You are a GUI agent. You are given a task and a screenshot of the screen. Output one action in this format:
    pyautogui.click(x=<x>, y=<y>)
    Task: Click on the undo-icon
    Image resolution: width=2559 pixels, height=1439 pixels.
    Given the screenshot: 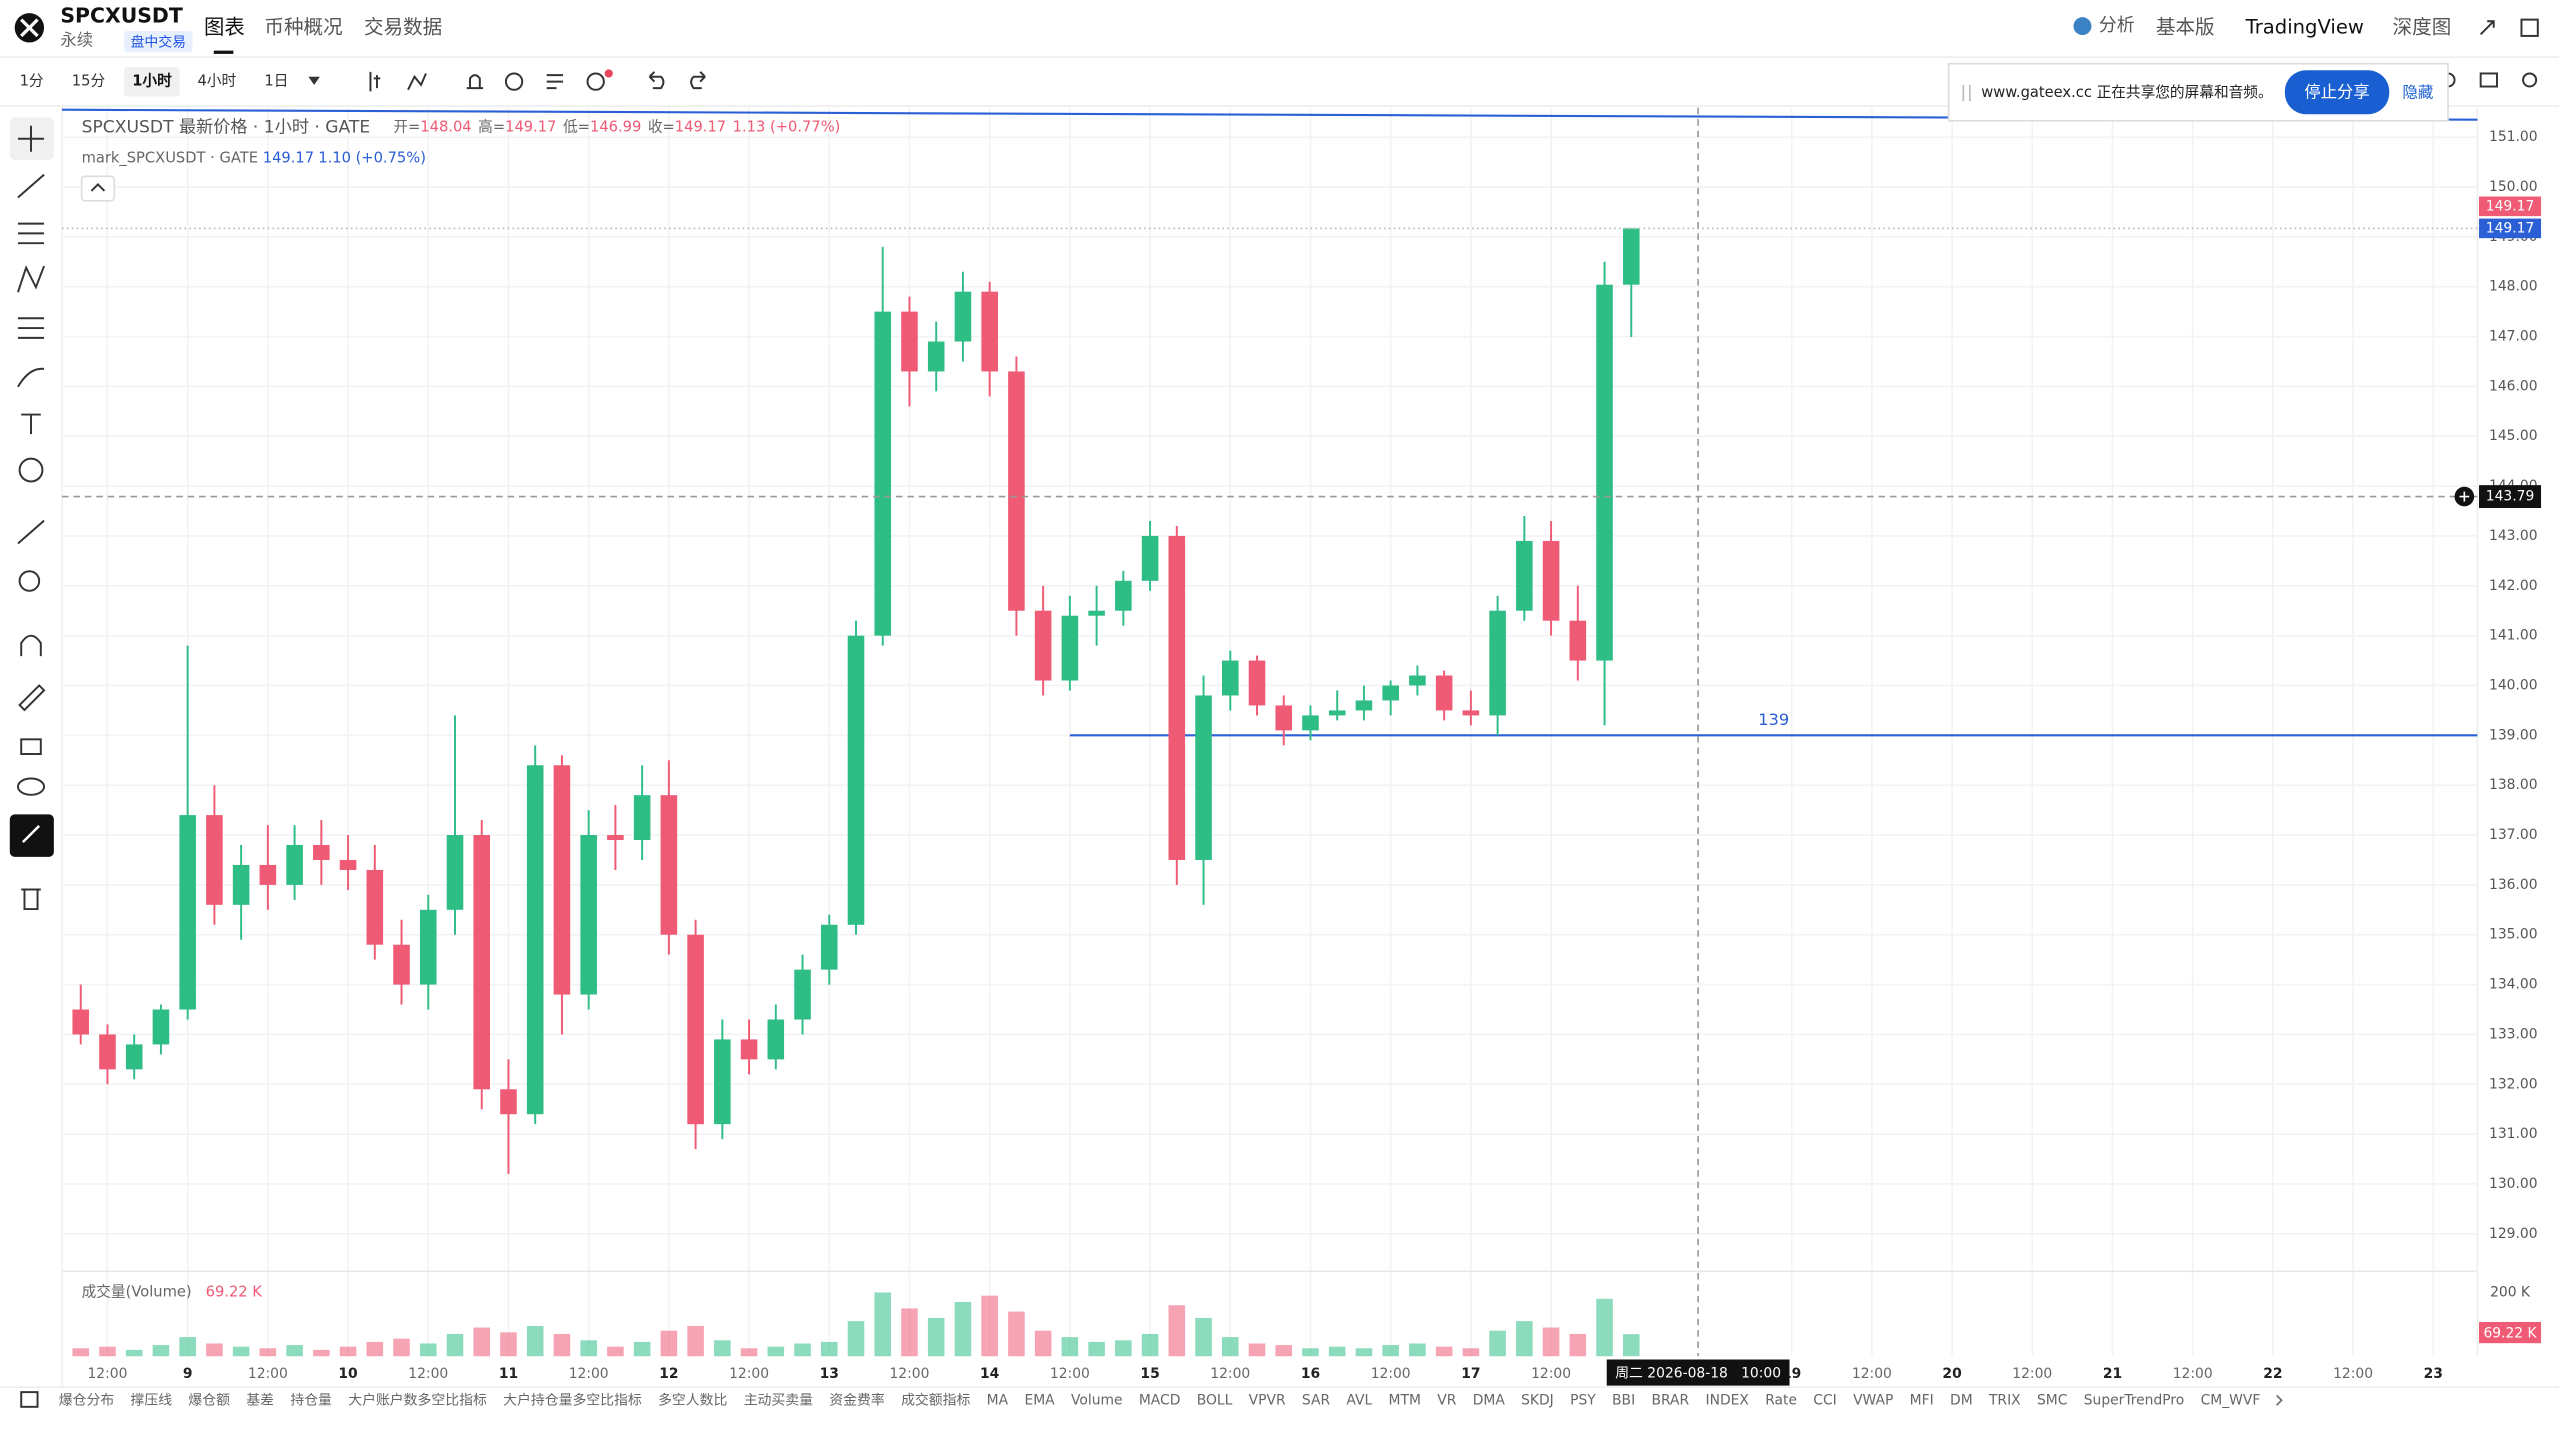 What is the action you would take?
    pyautogui.click(x=656, y=80)
    